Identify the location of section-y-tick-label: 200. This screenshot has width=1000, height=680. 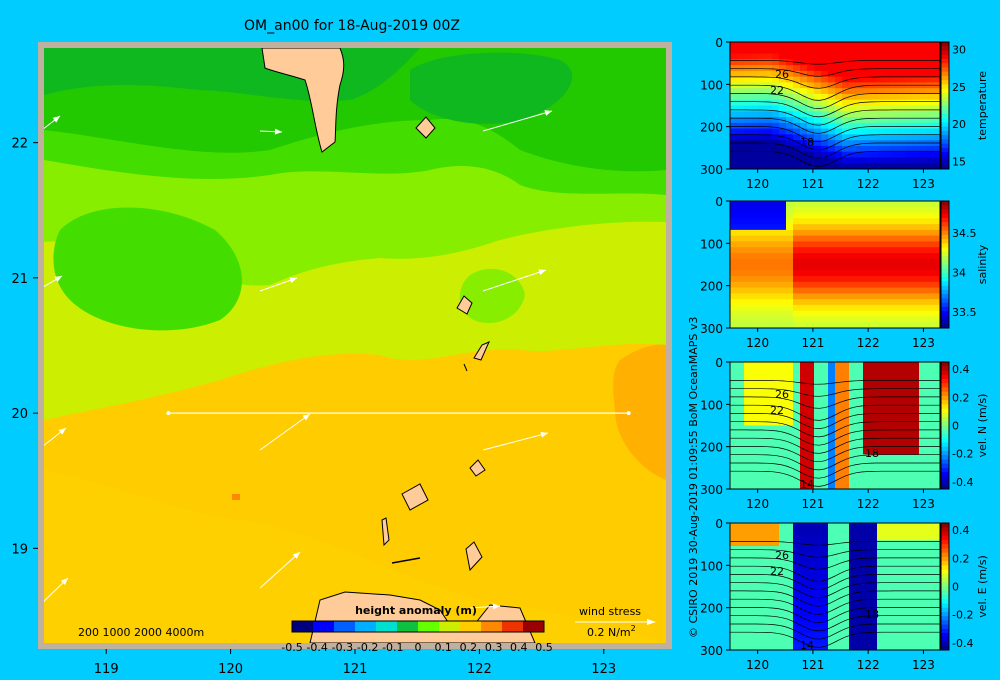
(711, 448).